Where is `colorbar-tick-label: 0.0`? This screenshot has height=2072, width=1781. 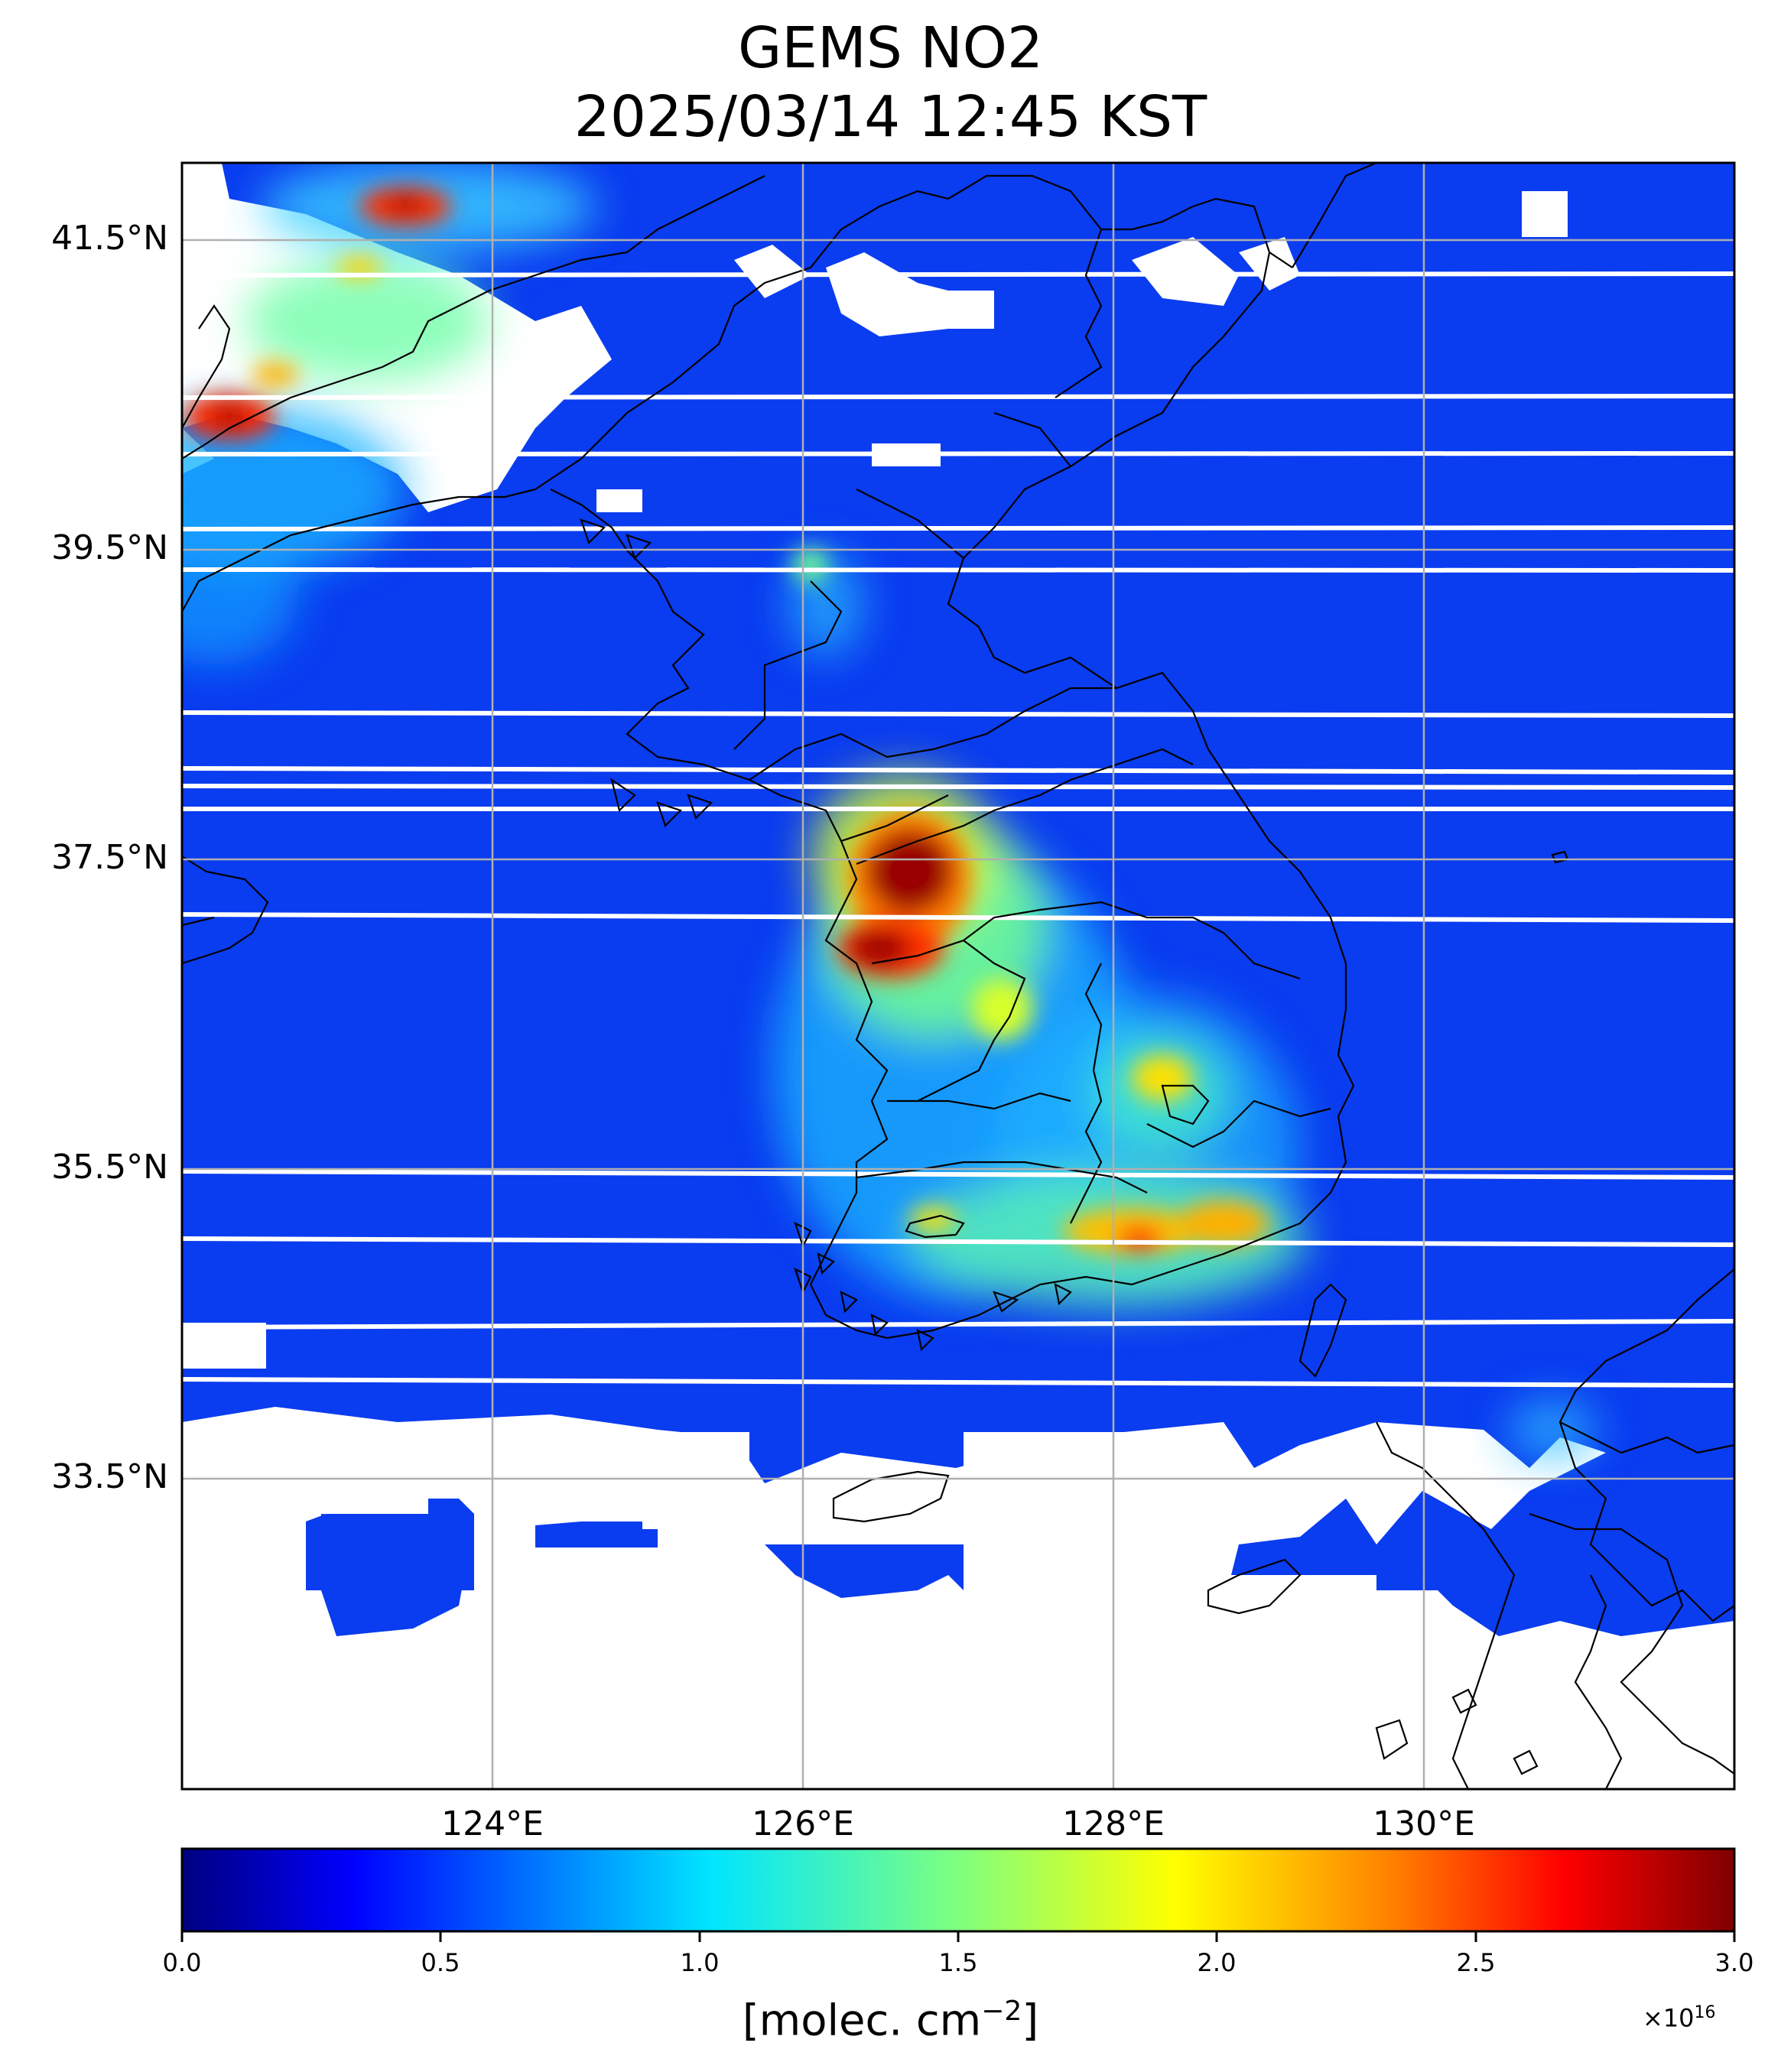
colorbar-tick-label: 0.0 is located at coordinates (182, 1963).